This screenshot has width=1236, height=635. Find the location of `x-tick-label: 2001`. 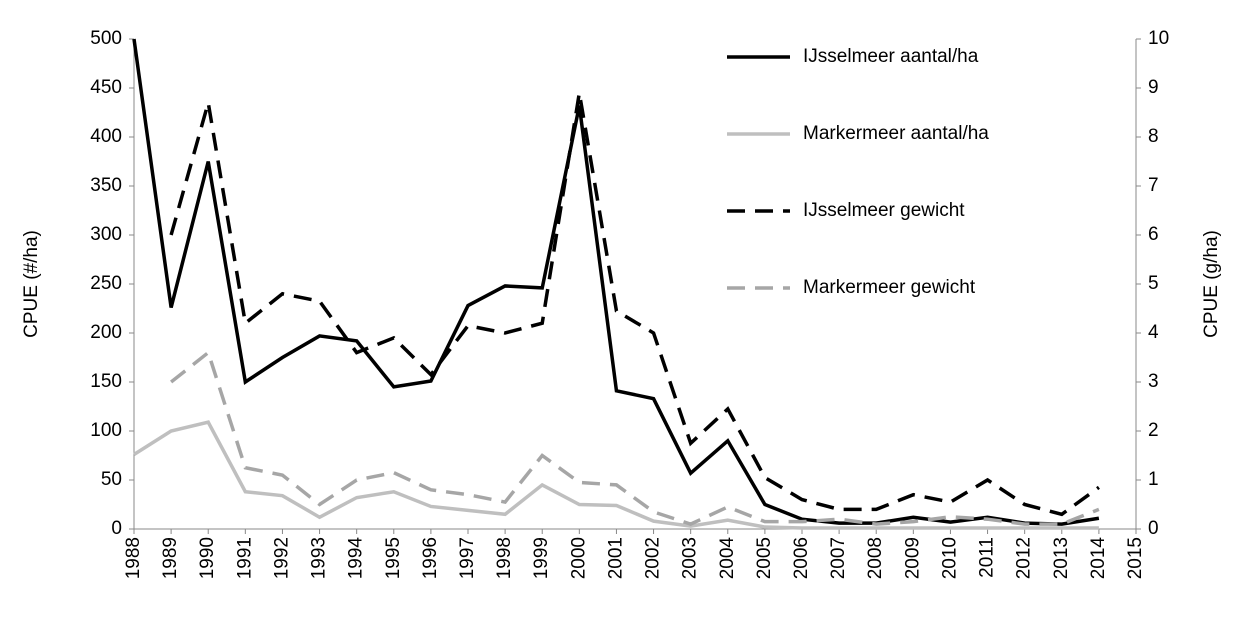

x-tick-label: 2001 is located at coordinates (615, 558).